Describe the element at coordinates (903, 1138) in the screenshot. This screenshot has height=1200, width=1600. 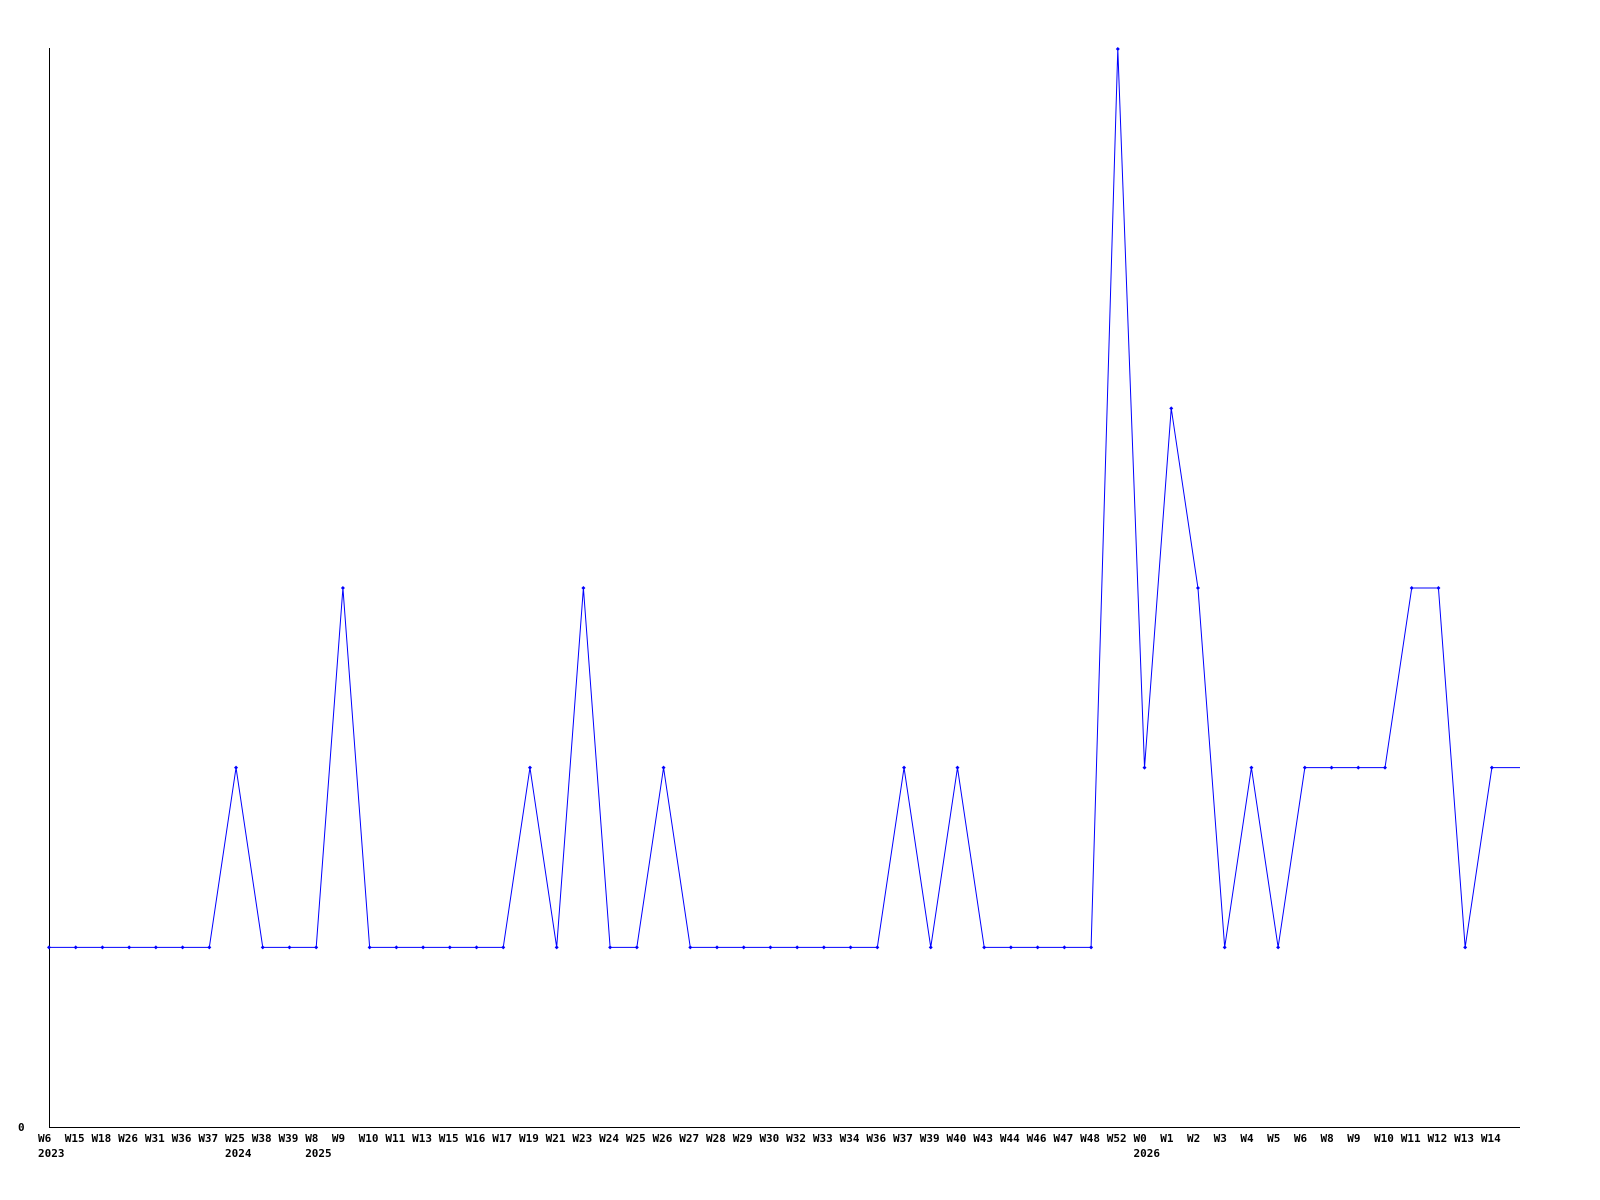
I see `x-tick-label: W37` at that location.